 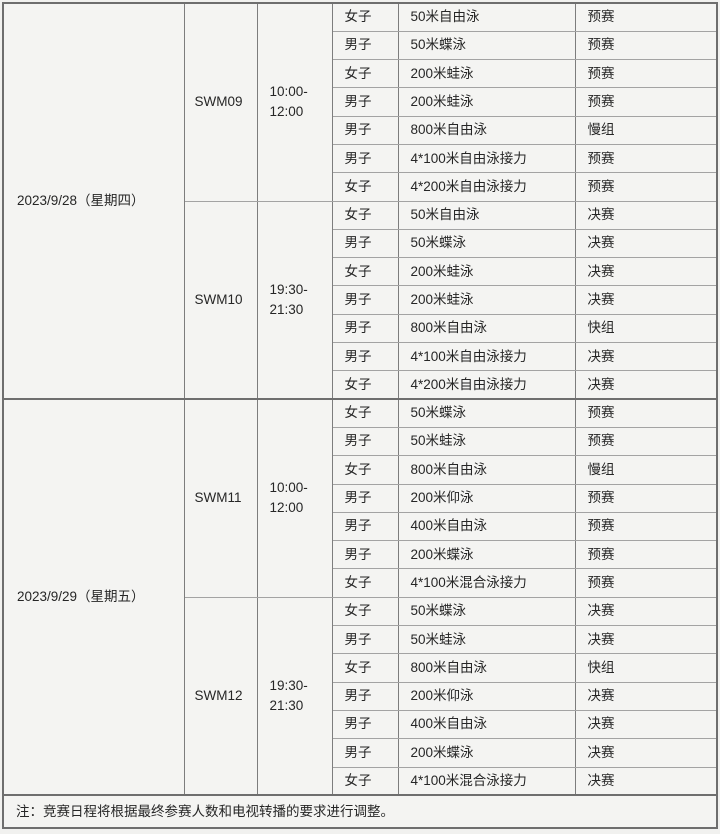 I want to click on schedule-row: 女子 4*200米自由泳接力 预赛, so click(x=360, y=187).